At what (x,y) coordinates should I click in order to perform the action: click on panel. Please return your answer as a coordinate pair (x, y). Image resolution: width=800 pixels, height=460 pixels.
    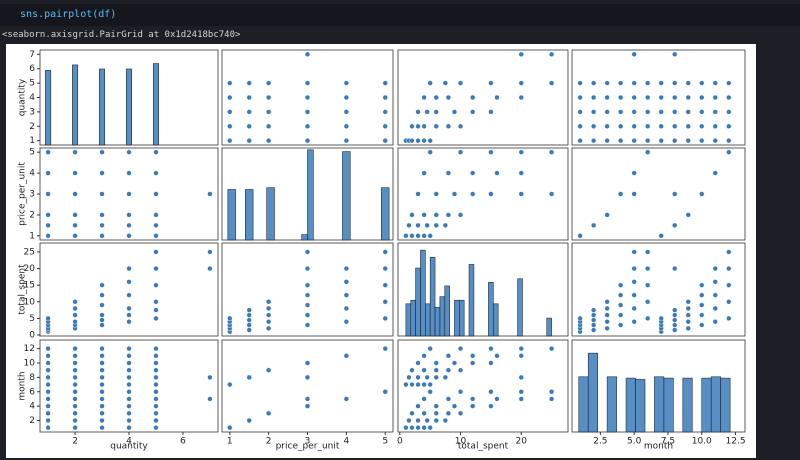
    Looking at the image, I should click on (658, 97).